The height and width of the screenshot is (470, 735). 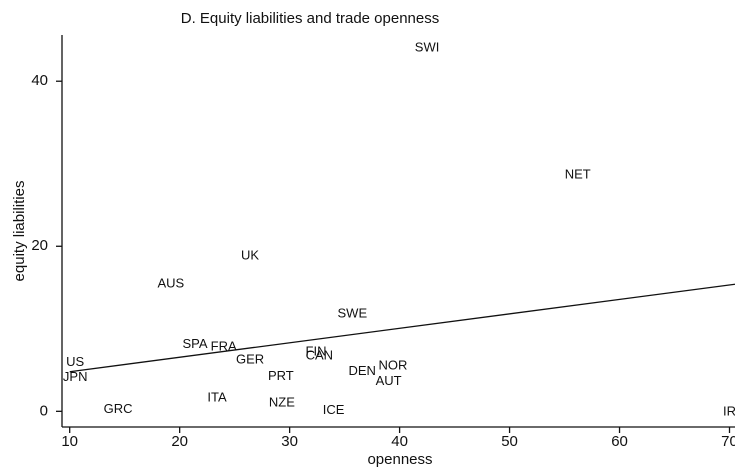 What do you see at coordinates (69, 441) in the screenshot?
I see `x-tick-label: 10` at bounding box center [69, 441].